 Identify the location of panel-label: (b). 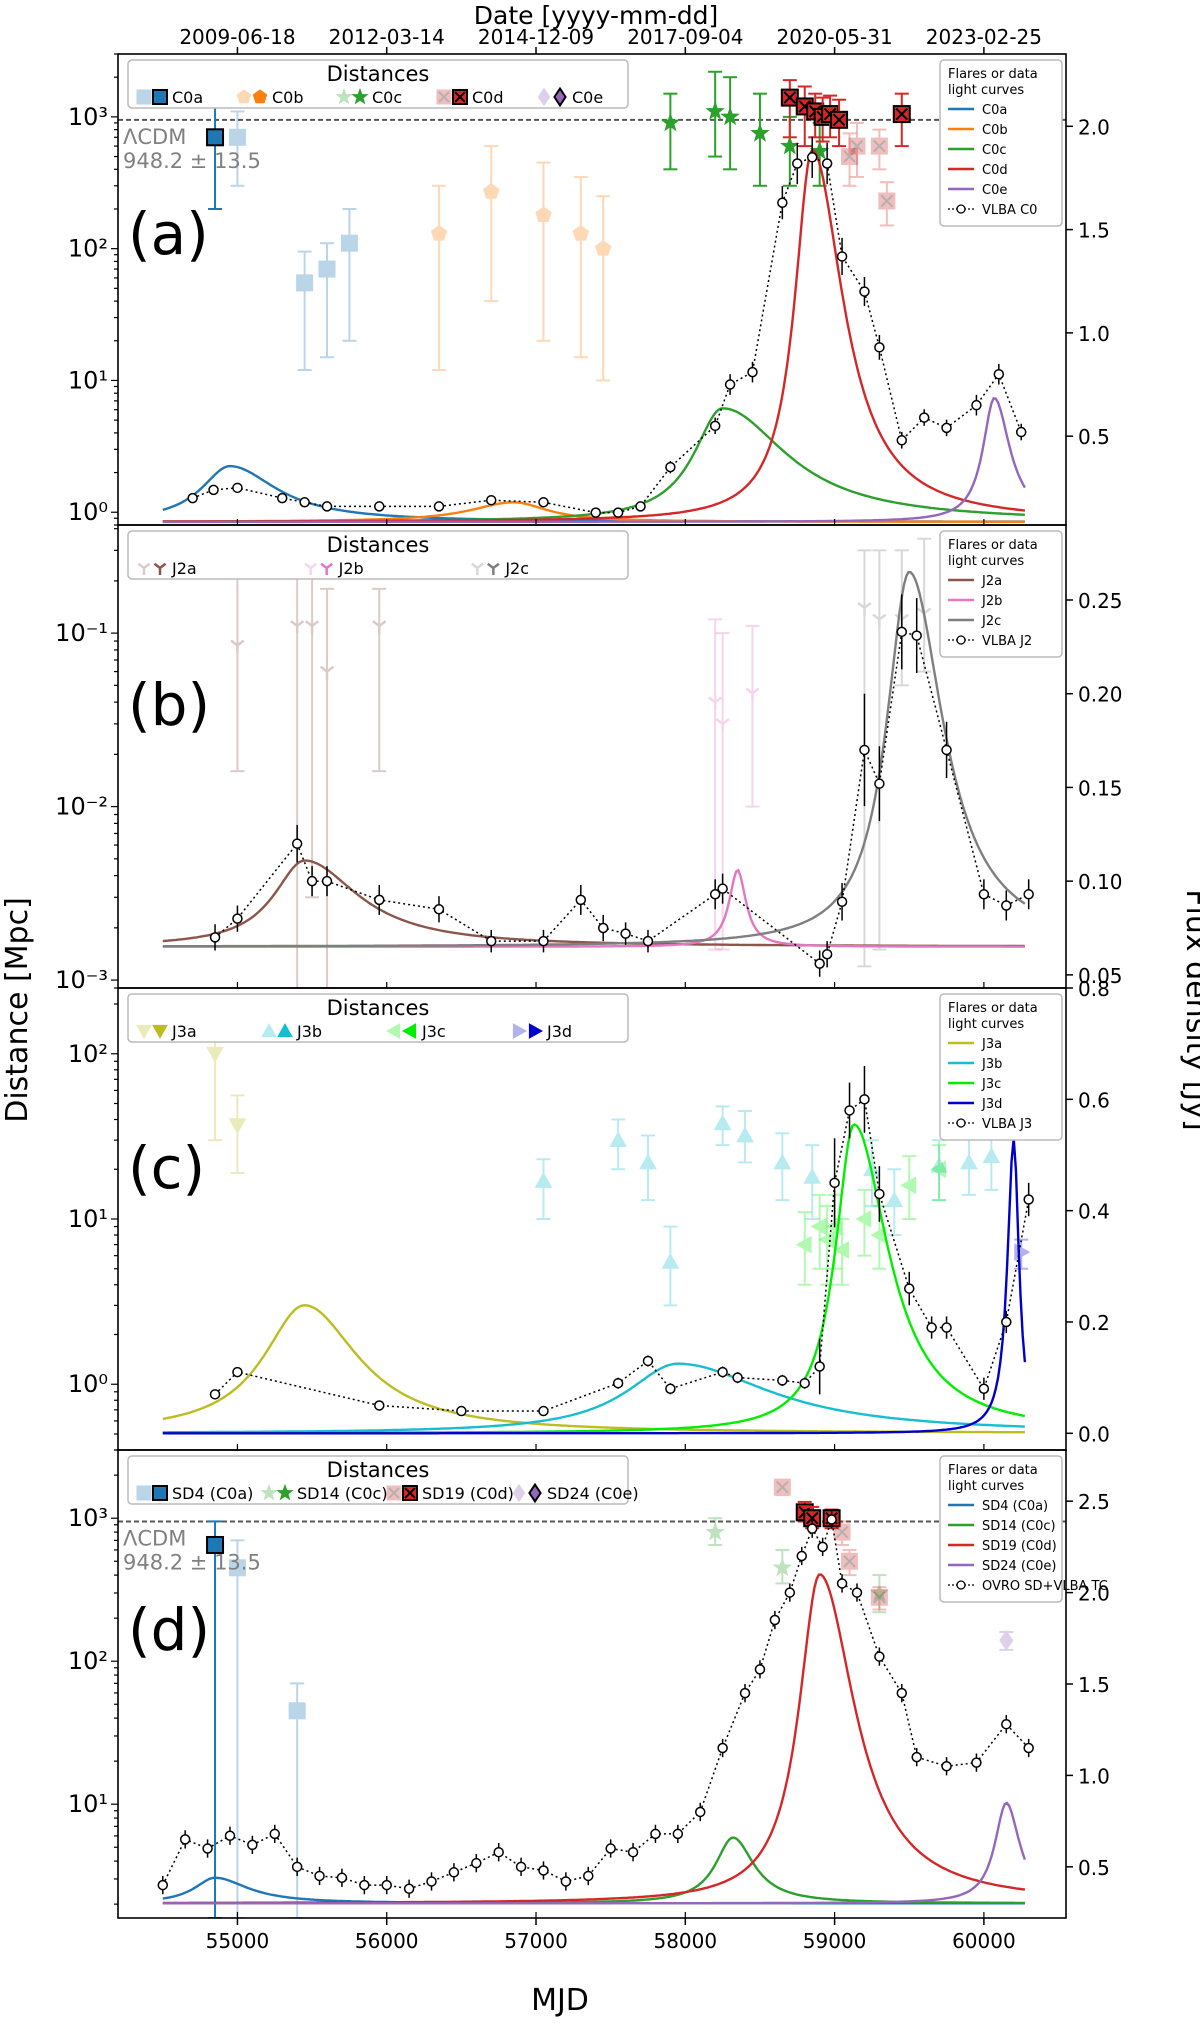
(169, 705).